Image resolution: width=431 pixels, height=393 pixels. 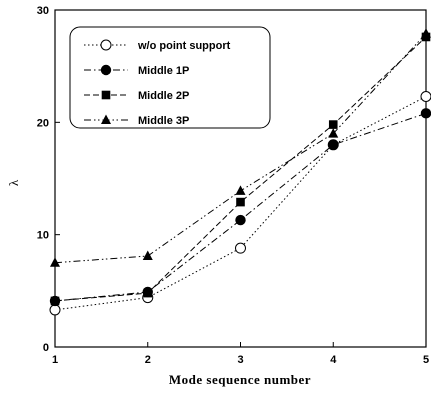 I want to click on x-tick-label: 2, so click(x=148, y=360).